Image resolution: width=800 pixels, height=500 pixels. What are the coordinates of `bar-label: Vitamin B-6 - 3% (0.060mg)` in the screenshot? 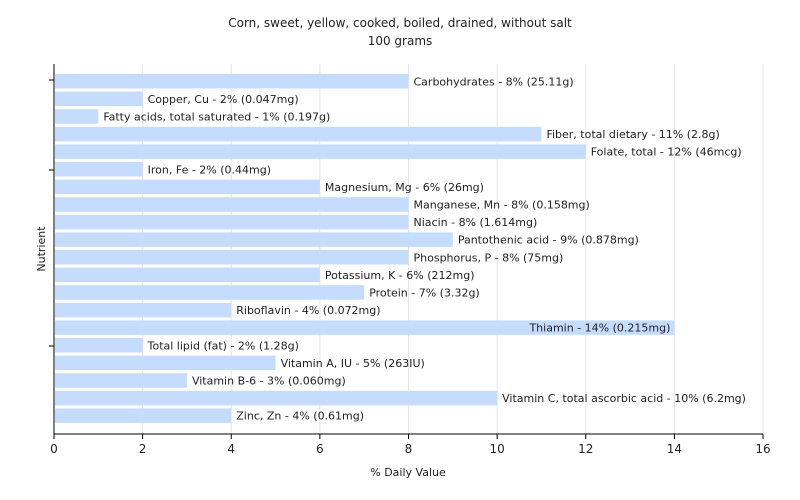 It's located at (269, 380).